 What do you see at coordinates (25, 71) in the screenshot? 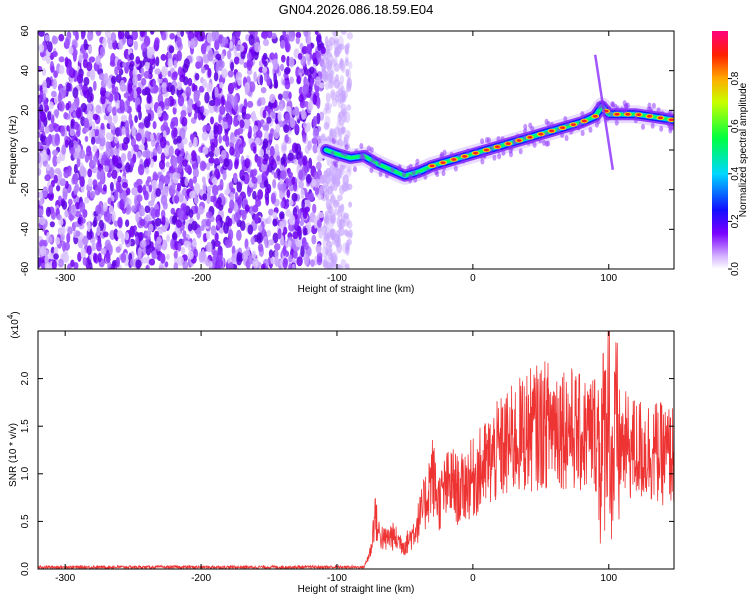
I see `y-tick-label: 40` at bounding box center [25, 71].